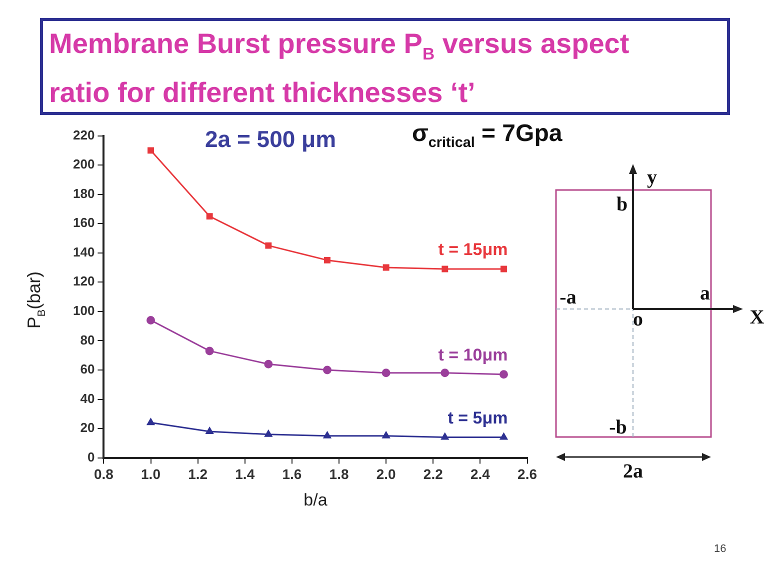 This screenshot has height=579, width=766. What do you see at coordinates (87, 340) in the screenshot?
I see `y-tick-label: 80` at bounding box center [87, 340].